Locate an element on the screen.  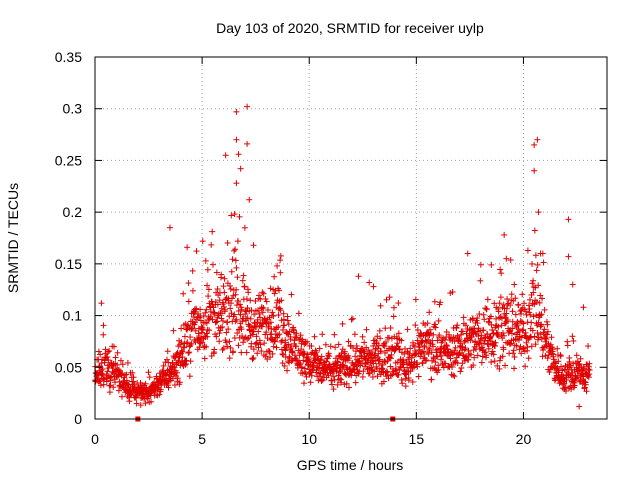
x-tick-label: 10 is located at coordinates (309, 439).